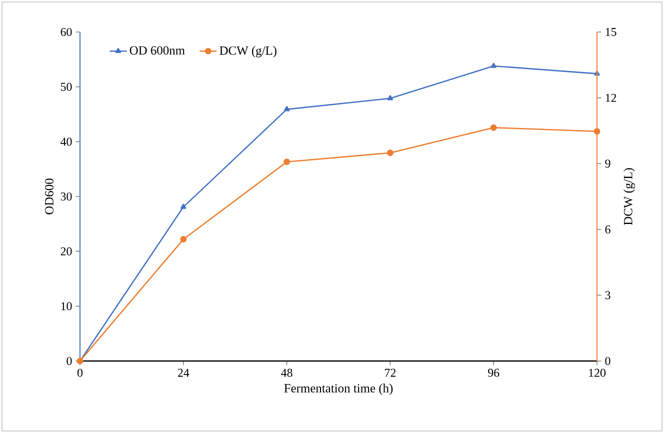  I want to click on y-tick-label: 10, so click(66, 306).